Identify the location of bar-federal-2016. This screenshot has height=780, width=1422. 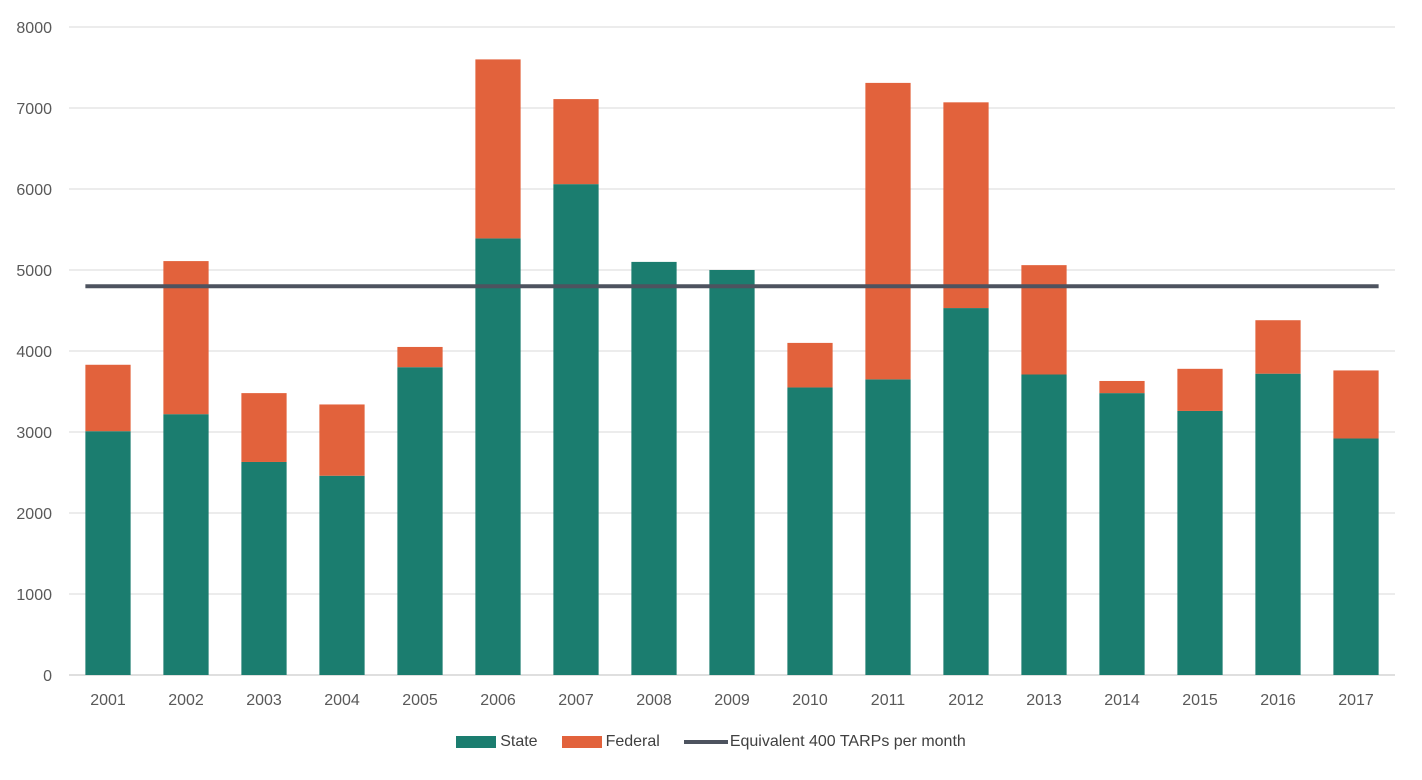
(1278, 347).